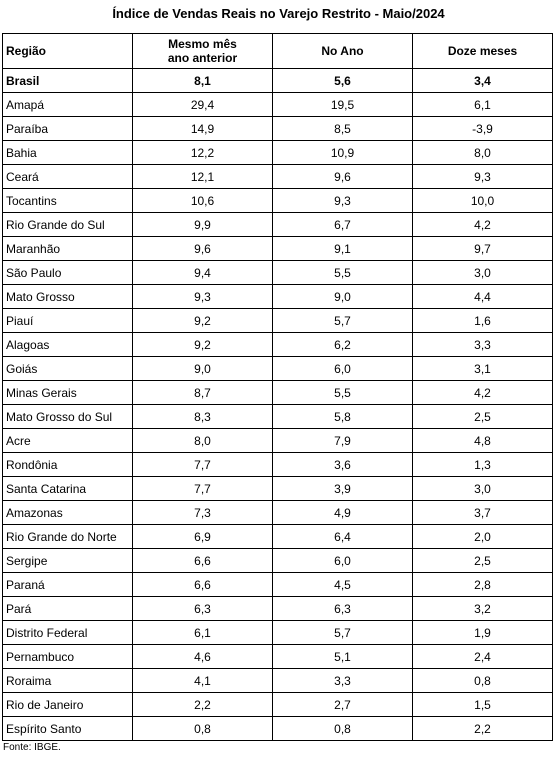 This screenshot has width=557, height=762. Describe the element at coordinates (202, 80) in the screenshot. I see `value-cell: 8,1` at that location.